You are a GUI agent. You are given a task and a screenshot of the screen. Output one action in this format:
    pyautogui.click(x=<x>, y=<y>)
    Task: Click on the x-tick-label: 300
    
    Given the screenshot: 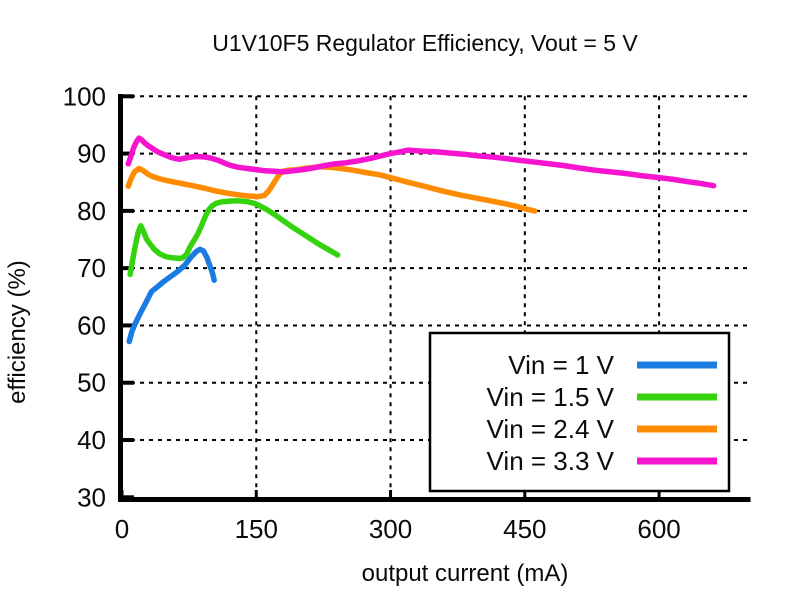 What is the action you would take?
    pyautogui.click(x=390, y=529)
    